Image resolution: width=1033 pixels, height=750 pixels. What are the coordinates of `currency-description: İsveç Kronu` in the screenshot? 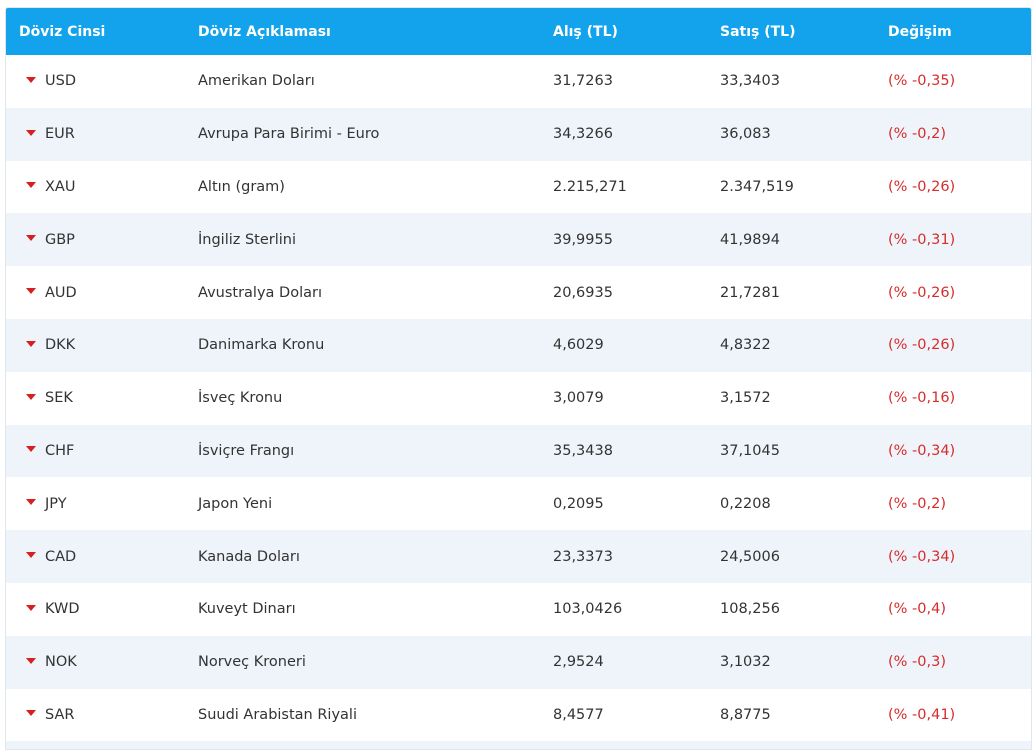 It's located at (240, 398).